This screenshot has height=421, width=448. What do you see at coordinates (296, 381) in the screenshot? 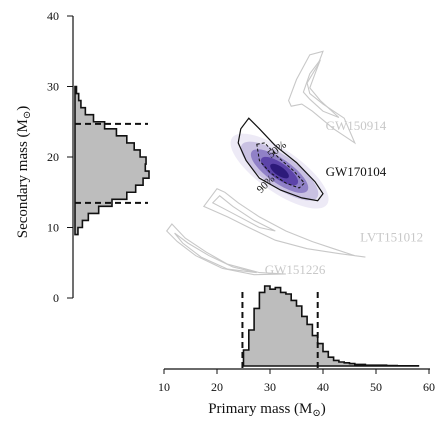
I see `x-axis-ticks: 10 20 30 40 50 60` at bounding box center [296, 381].